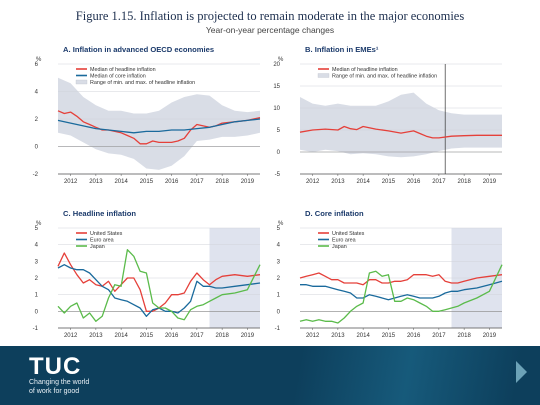 The height and width of the screenshot is (405, 540). I want to click on y-tick-label: 20, so click(276, 65).